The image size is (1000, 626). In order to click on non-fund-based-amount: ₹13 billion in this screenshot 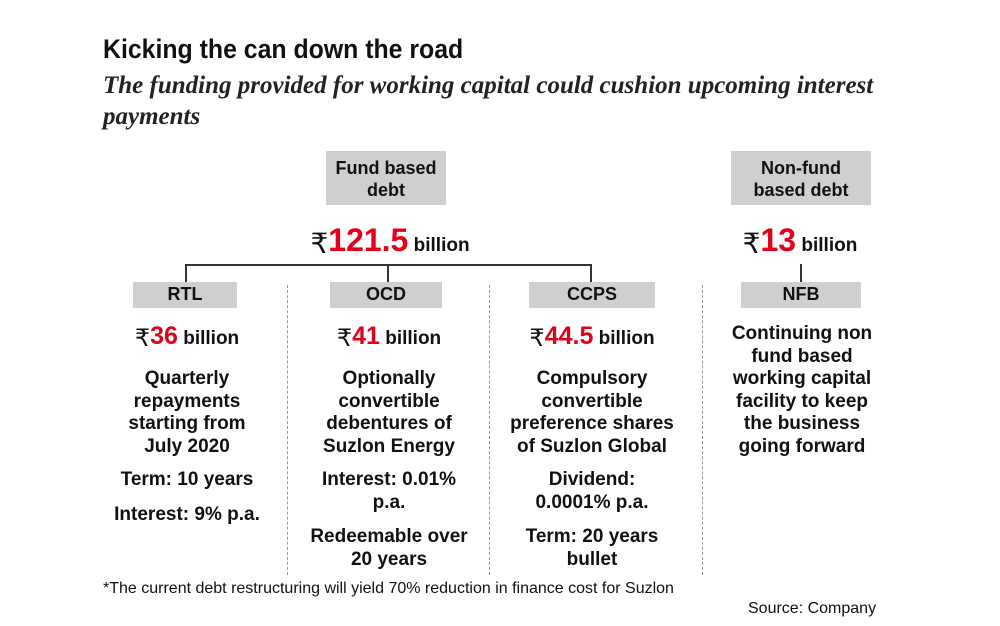, I will do `click(800, 241)`.